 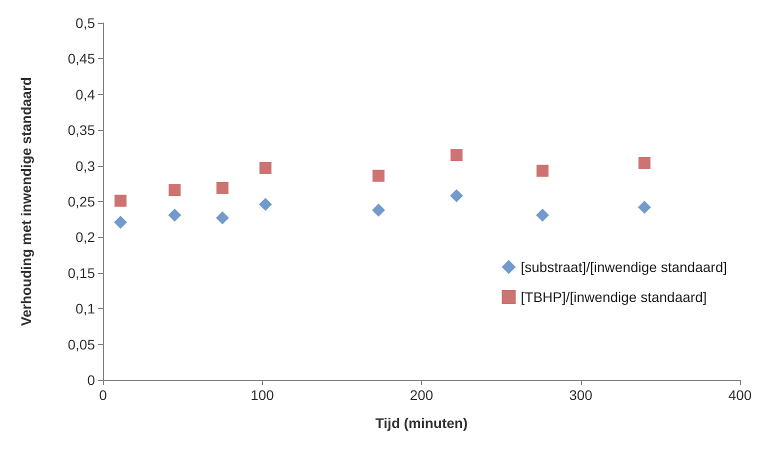 What do you see at coordinates (740, 395) in the screenshot?
I see `x-tick-label: 400` at bounding box center [740, 395].